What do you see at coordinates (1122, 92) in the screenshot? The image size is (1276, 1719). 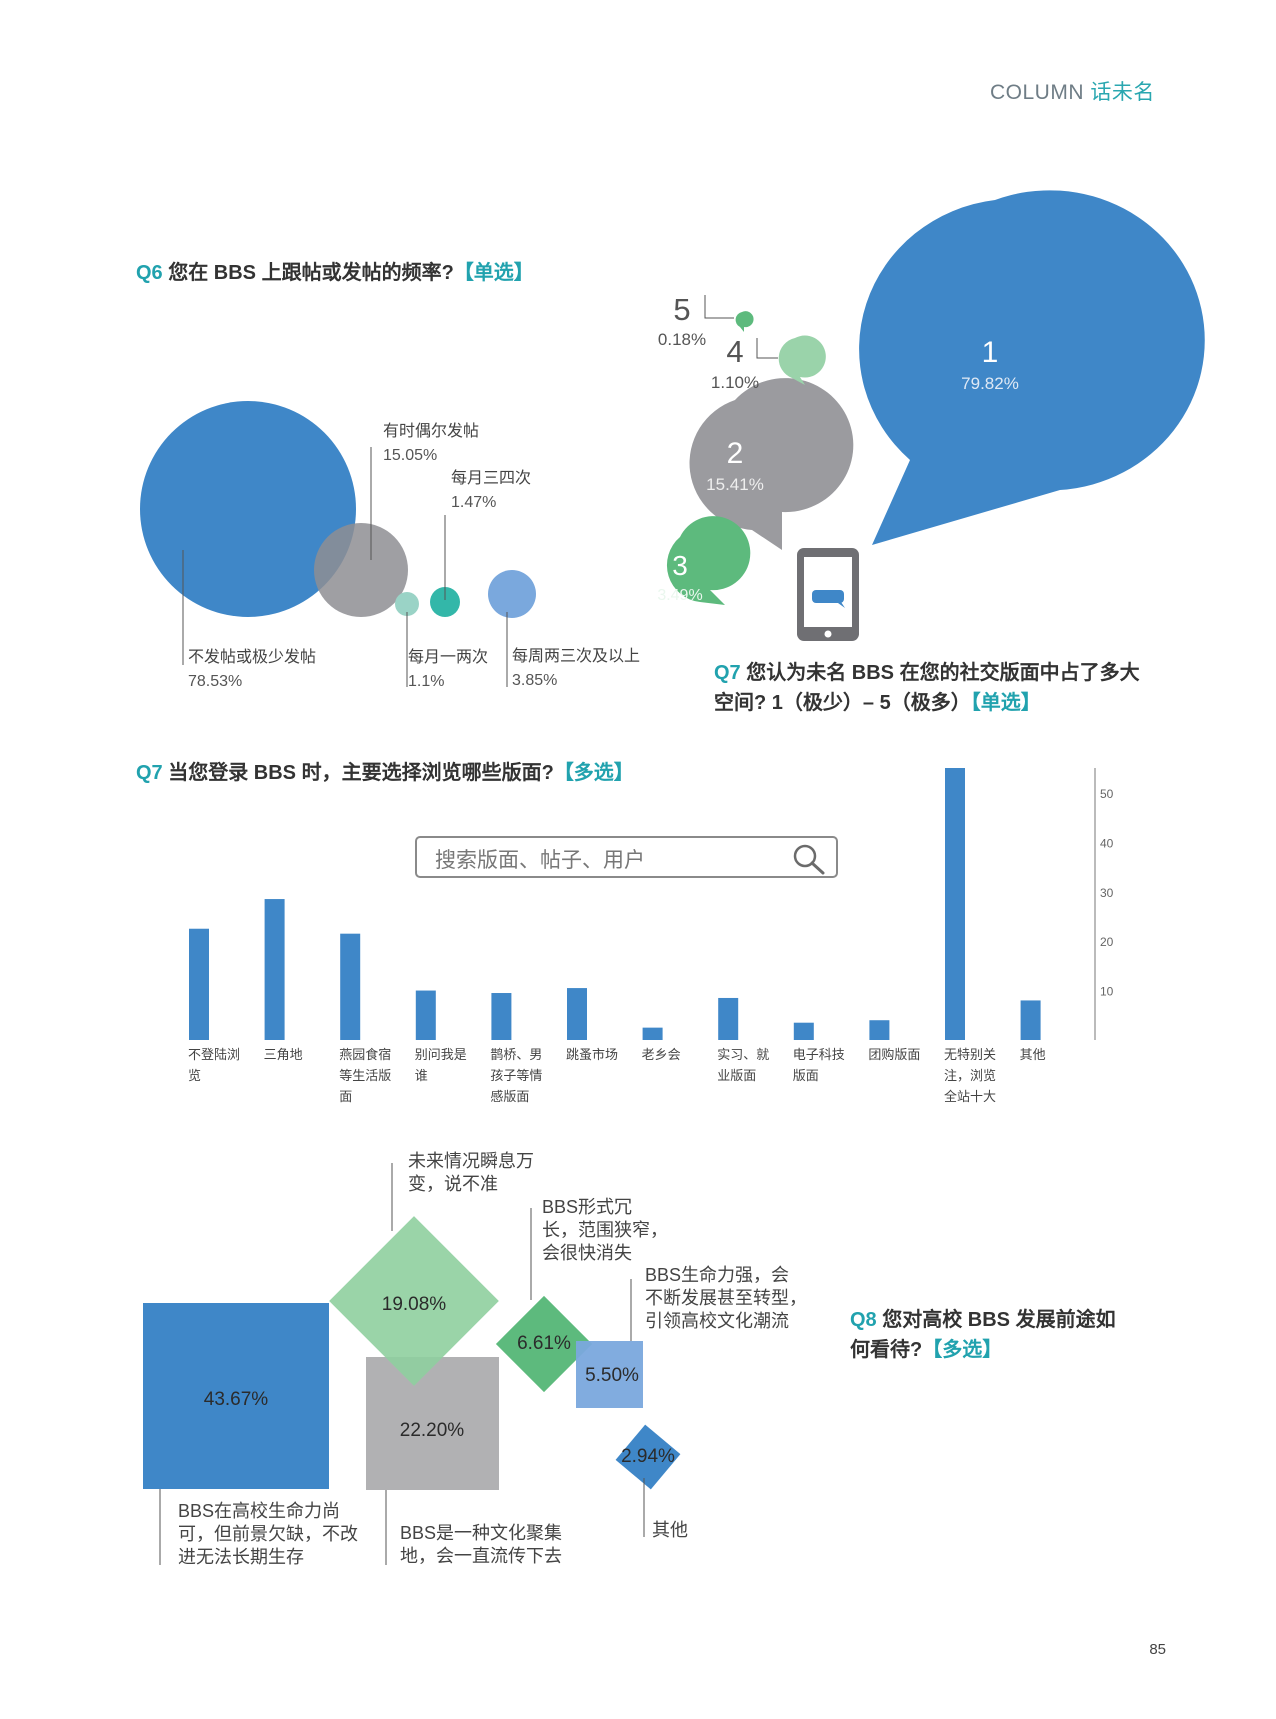 I see `column-zh-label: 话未名` at bounding box center [1122, 92].